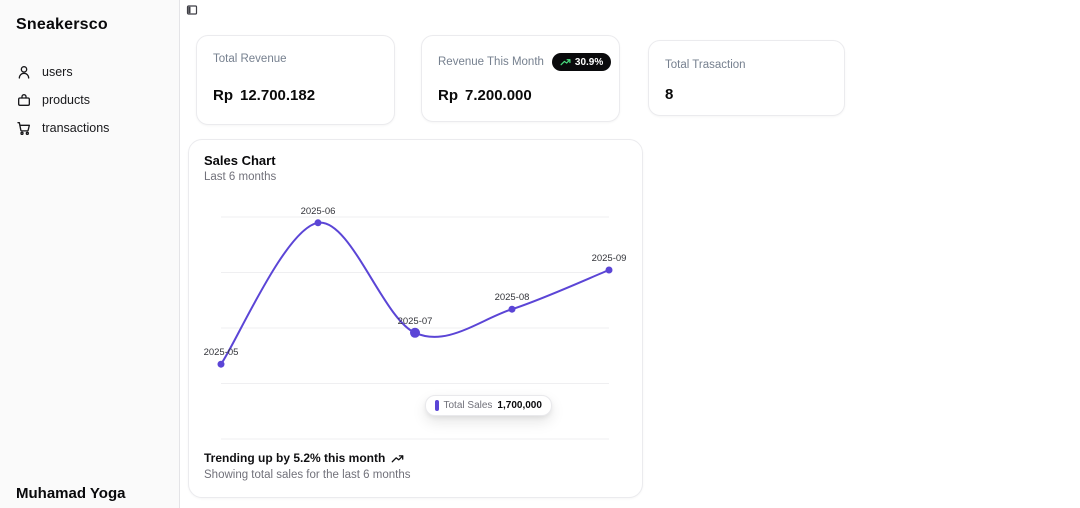  I want to click on chart-title: Sales Chart, so click(240, 160).